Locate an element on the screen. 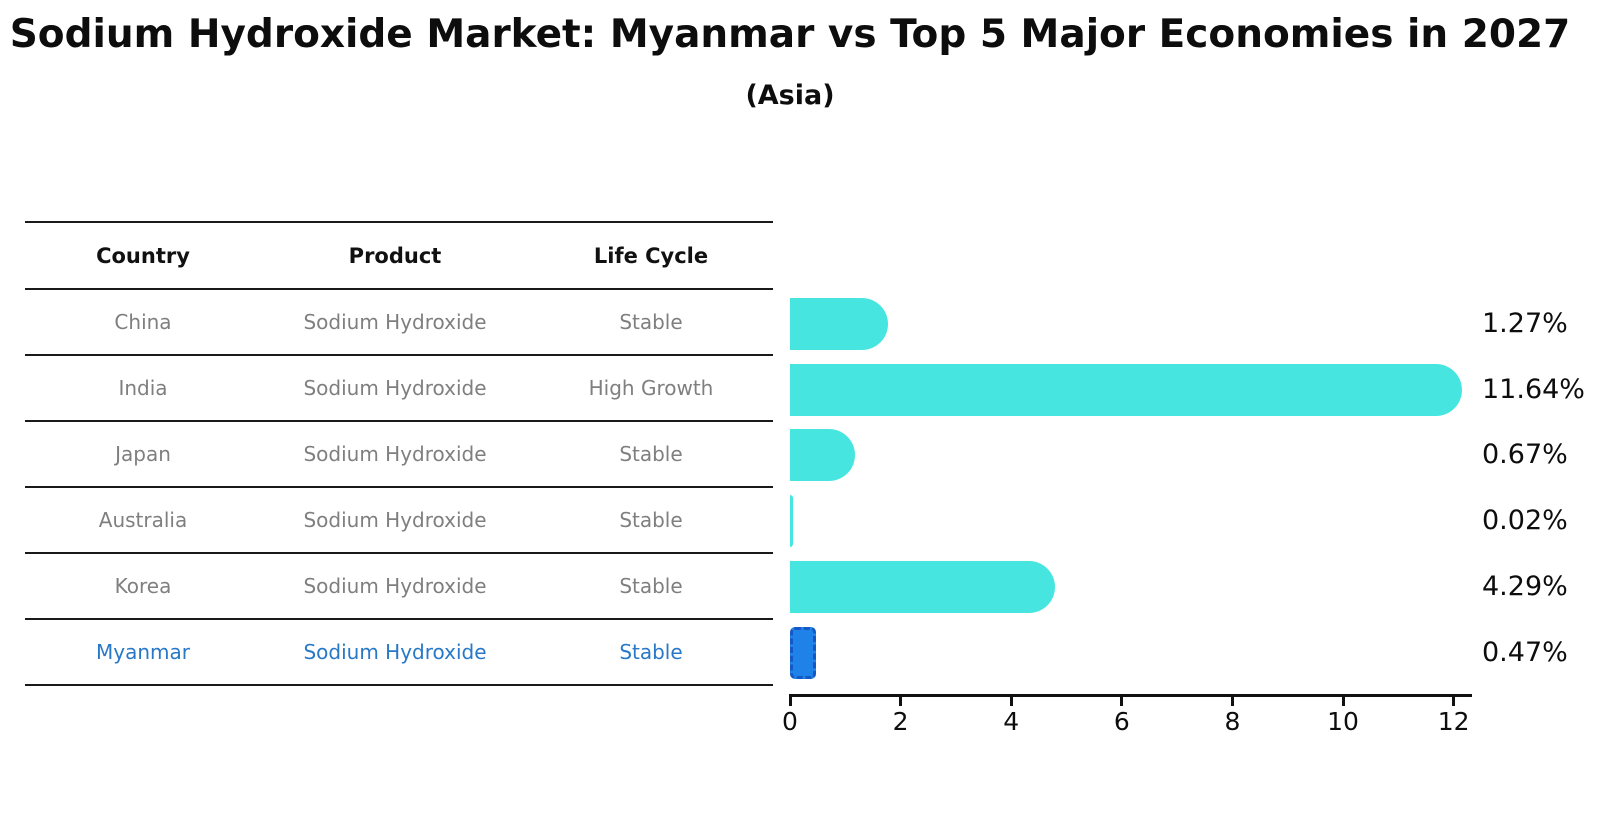  x-axis-tick-label: 10 is located at coordinates (1343, 721).